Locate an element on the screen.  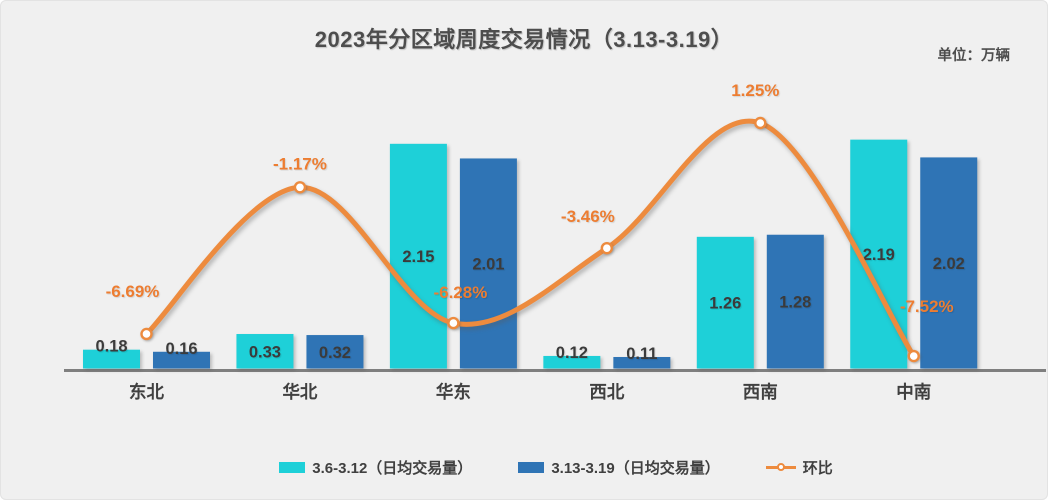
category-label-5: 中南 is located at coordinates (913, 392).